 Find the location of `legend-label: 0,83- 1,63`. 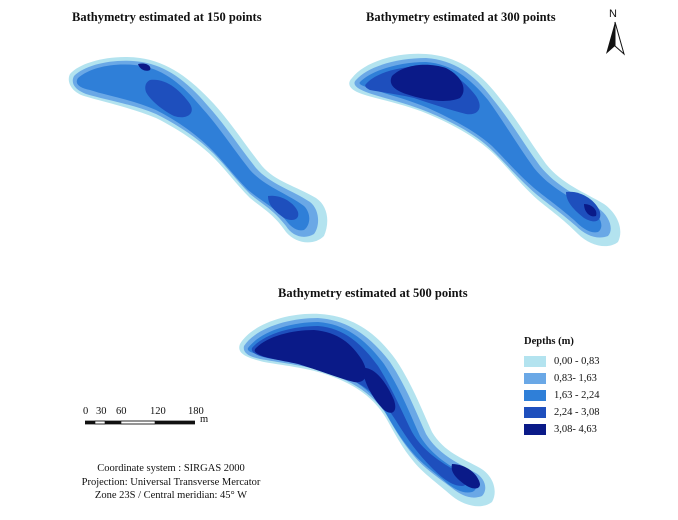

legend-label: 0,83- 1,63 is located at coordinates (575, 378).